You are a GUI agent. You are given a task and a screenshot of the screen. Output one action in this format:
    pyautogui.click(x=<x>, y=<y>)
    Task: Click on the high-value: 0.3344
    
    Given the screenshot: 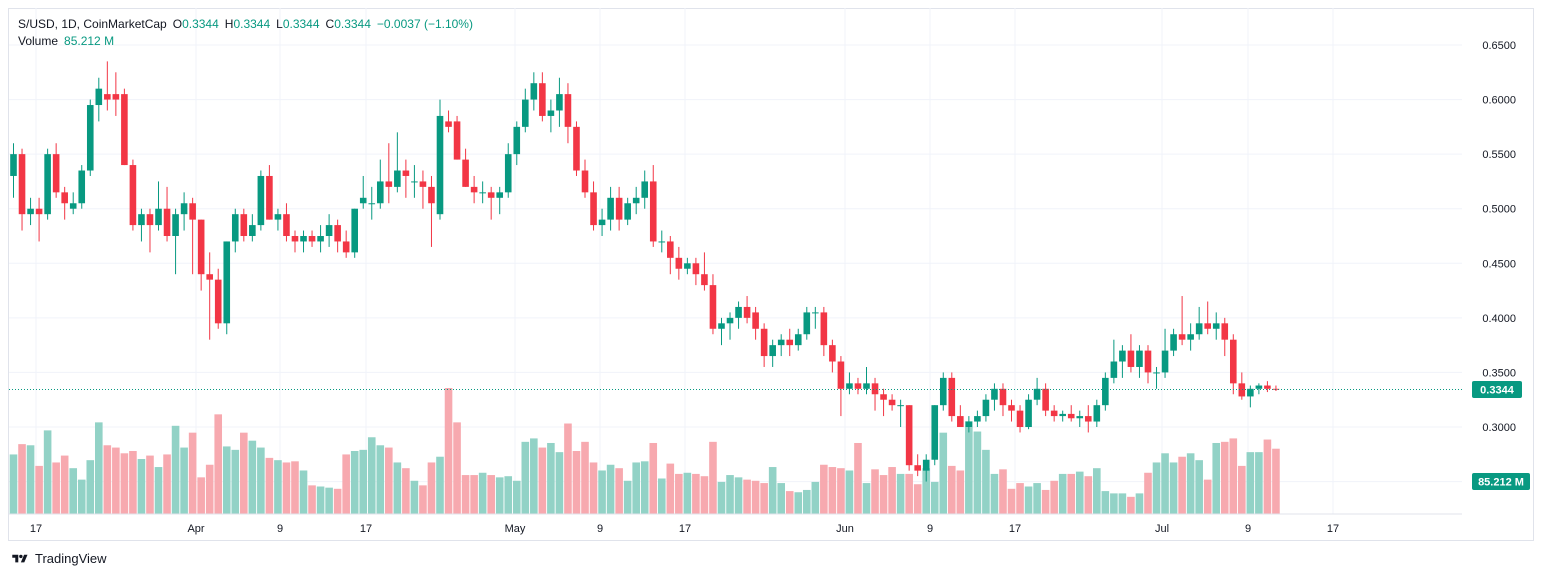 What is the action you would take?
    pyautogui.click(x=252, y=24)
    